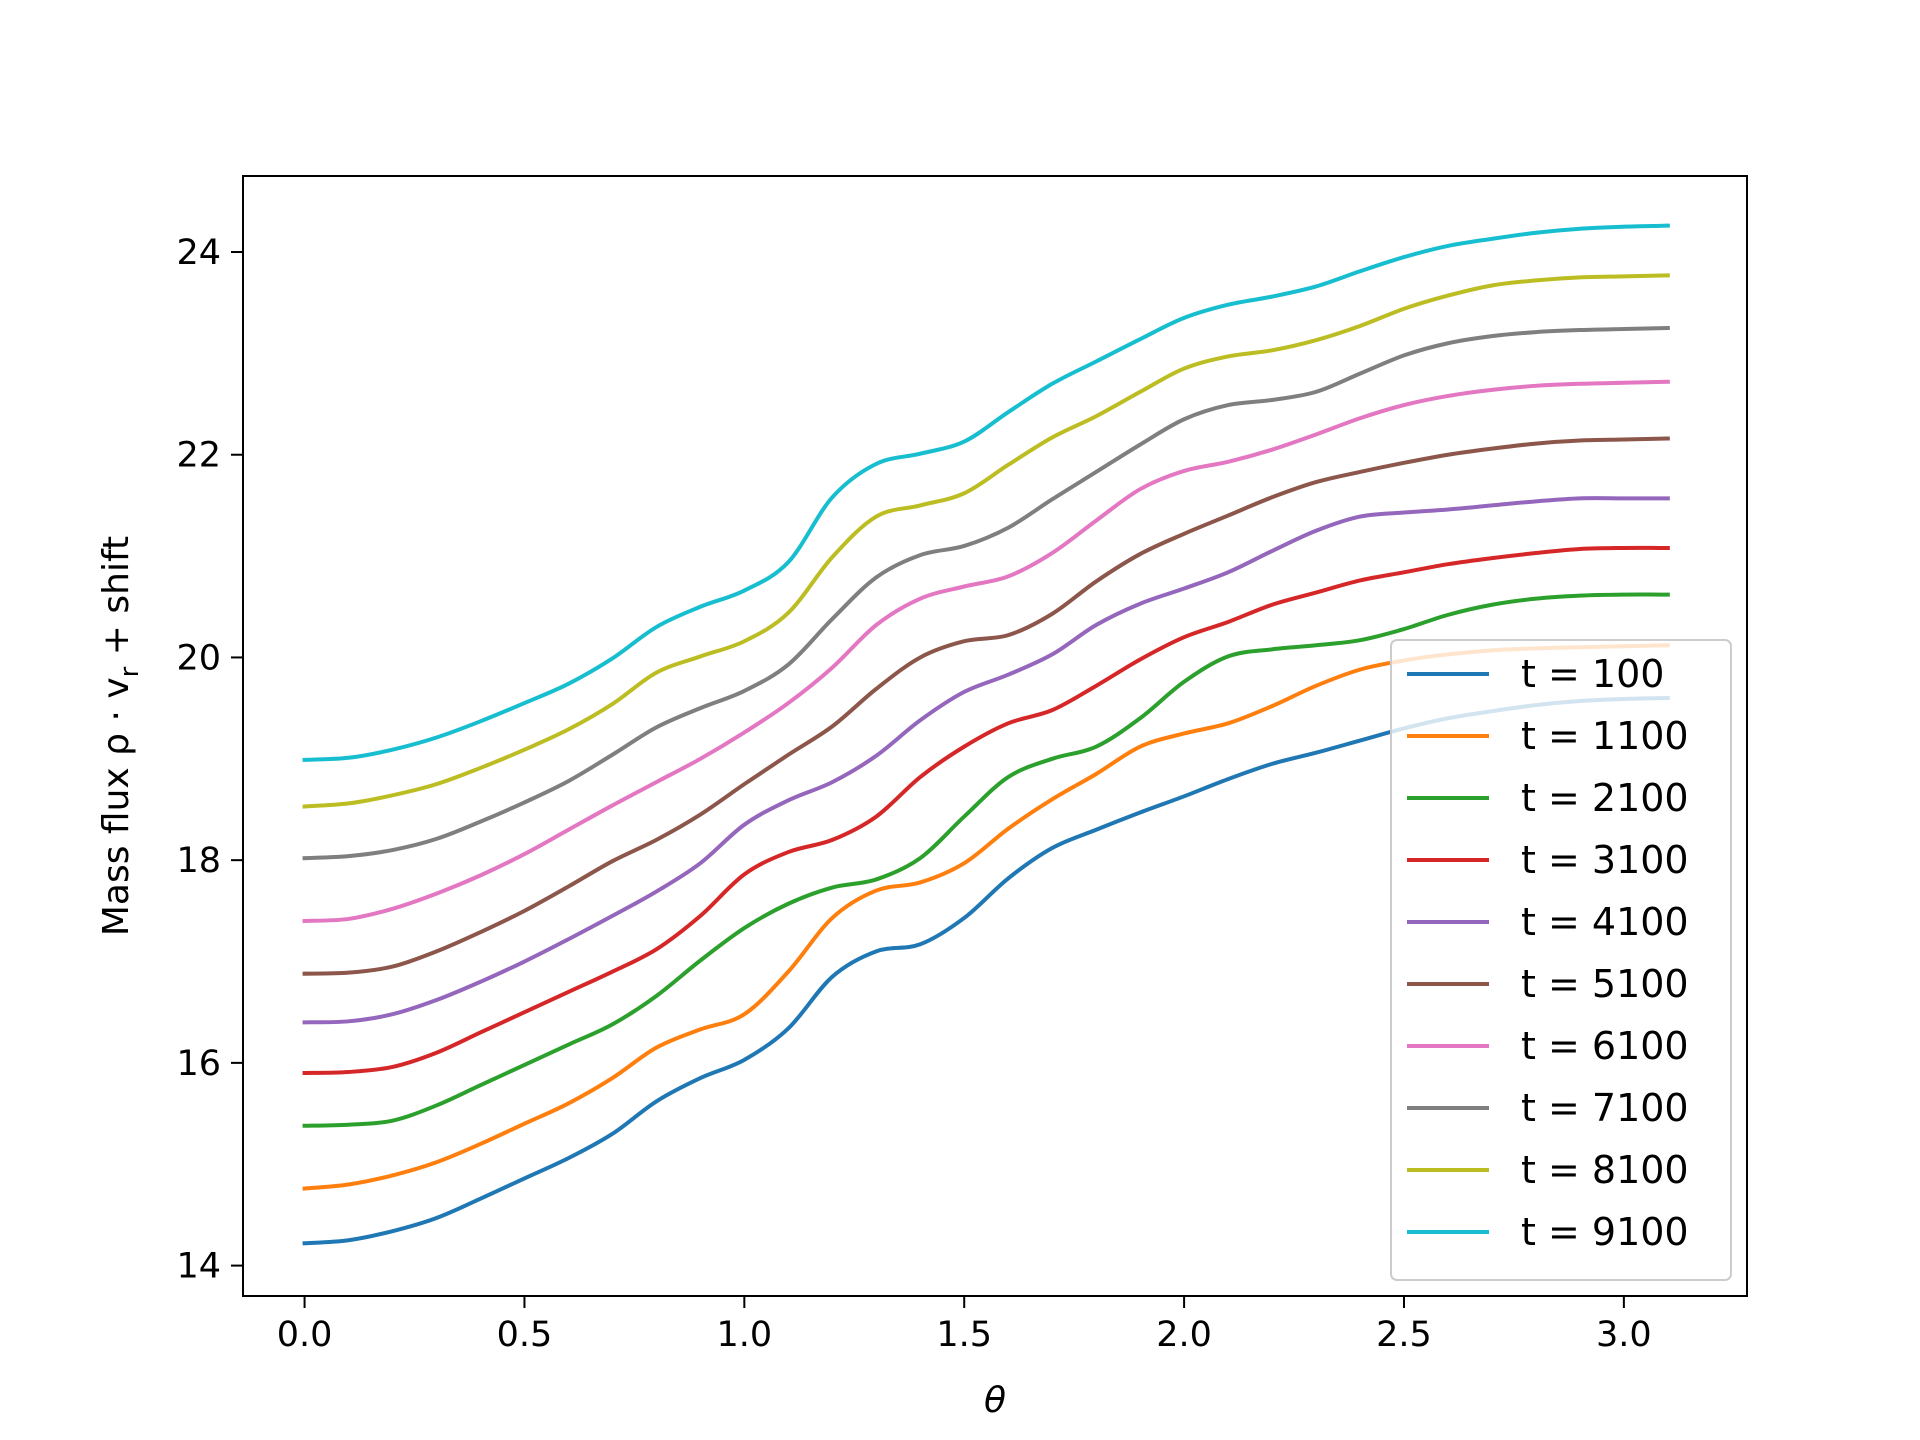 The image size is (1920, 1440). What do you see at coordinates (209, 760) in the screenshot?
I see `y-axis: 14 16 18 20 22 24` at bounding box center [209, 760].